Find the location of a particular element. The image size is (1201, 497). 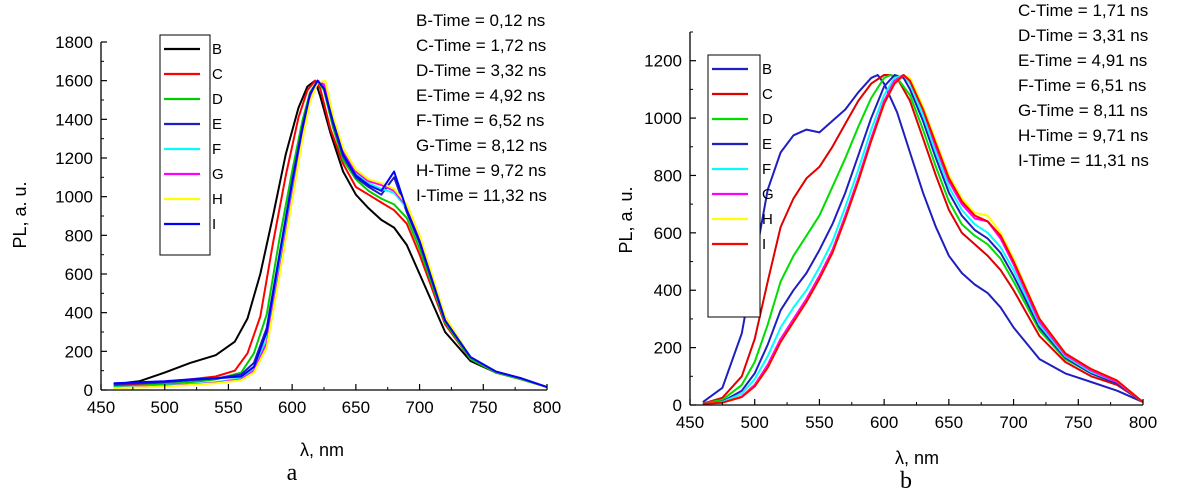

time-annotation: I-Time = 11,31 ns is located at coordinates (1083, 160).